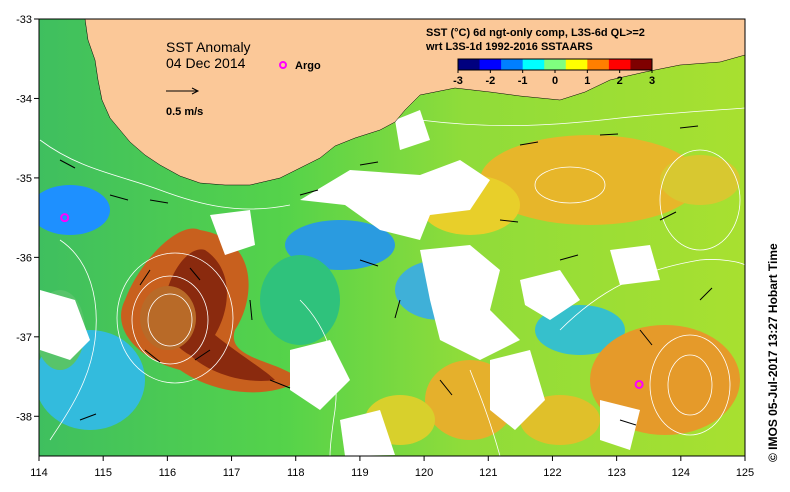 This screenshot has height=492, width=790. Describe the element at coordinates (555, 81) in the screenshot. I see `colorbar-tick-label: 0` at that location.